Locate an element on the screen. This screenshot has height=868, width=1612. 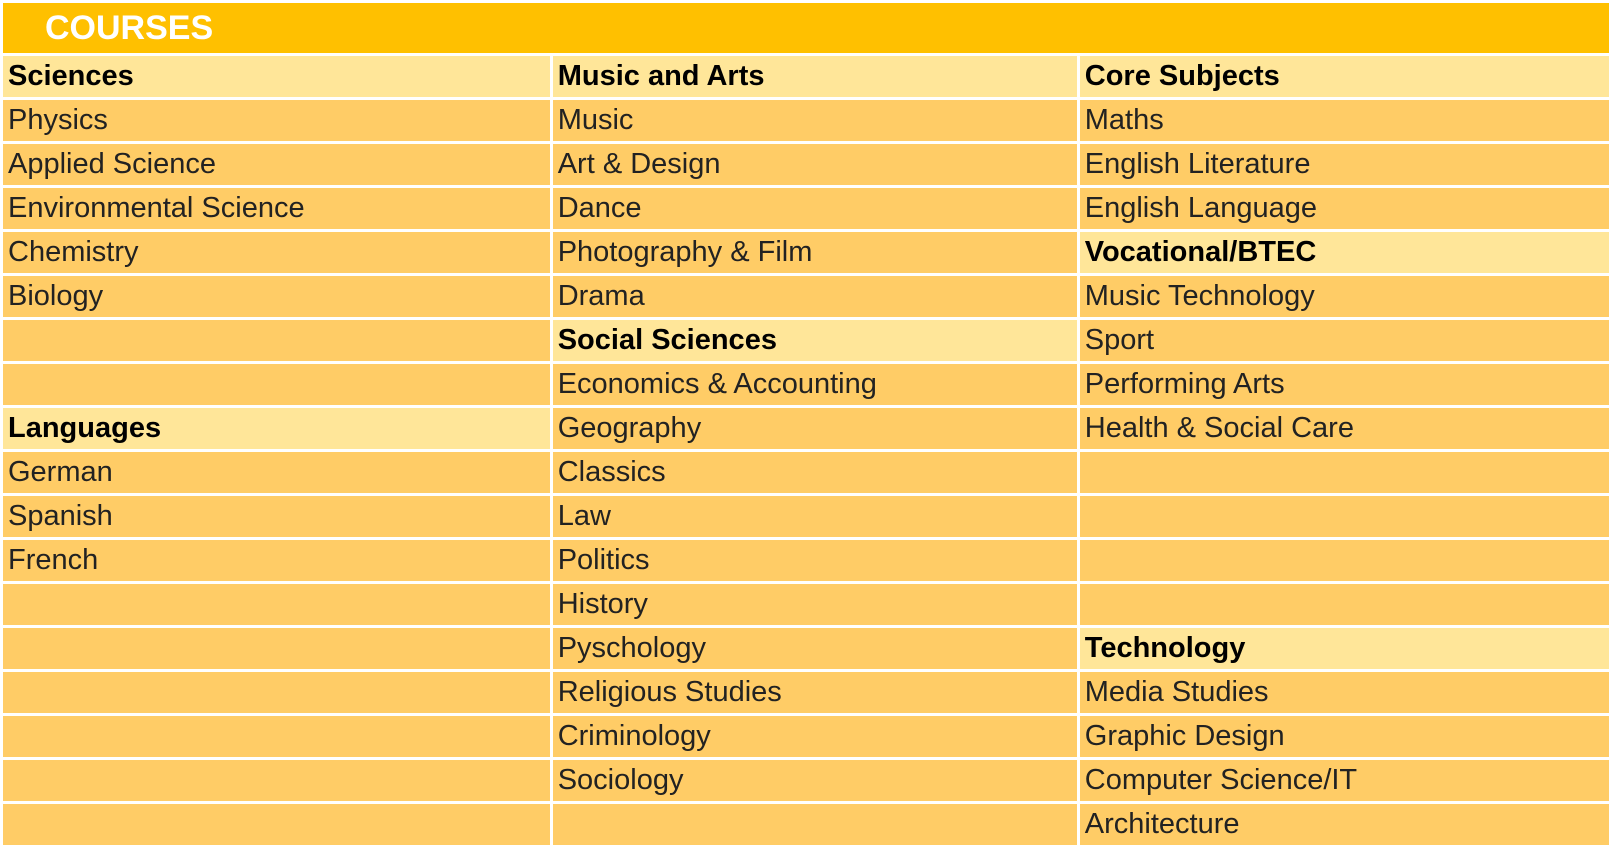
table-row: Criminology Graphic Design is located at coordinates (806, 736).